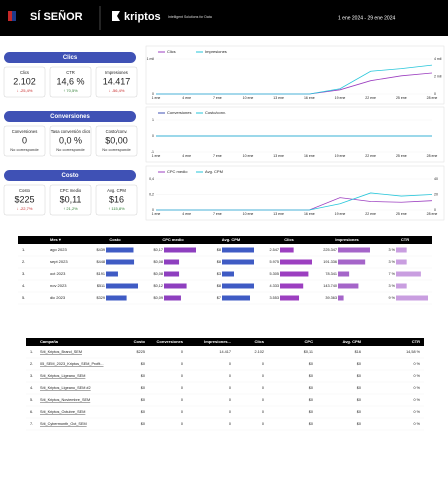 Image resolution: width=448 pixels, height=484 pixels. I want to click on kpi-value: $0,11, so click(71, 199).